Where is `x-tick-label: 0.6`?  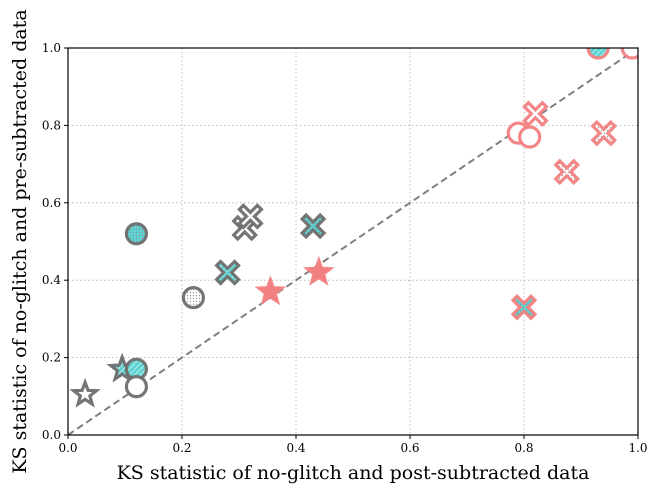
x-tick-label: 0.6 is located at coordinates (409, 448).